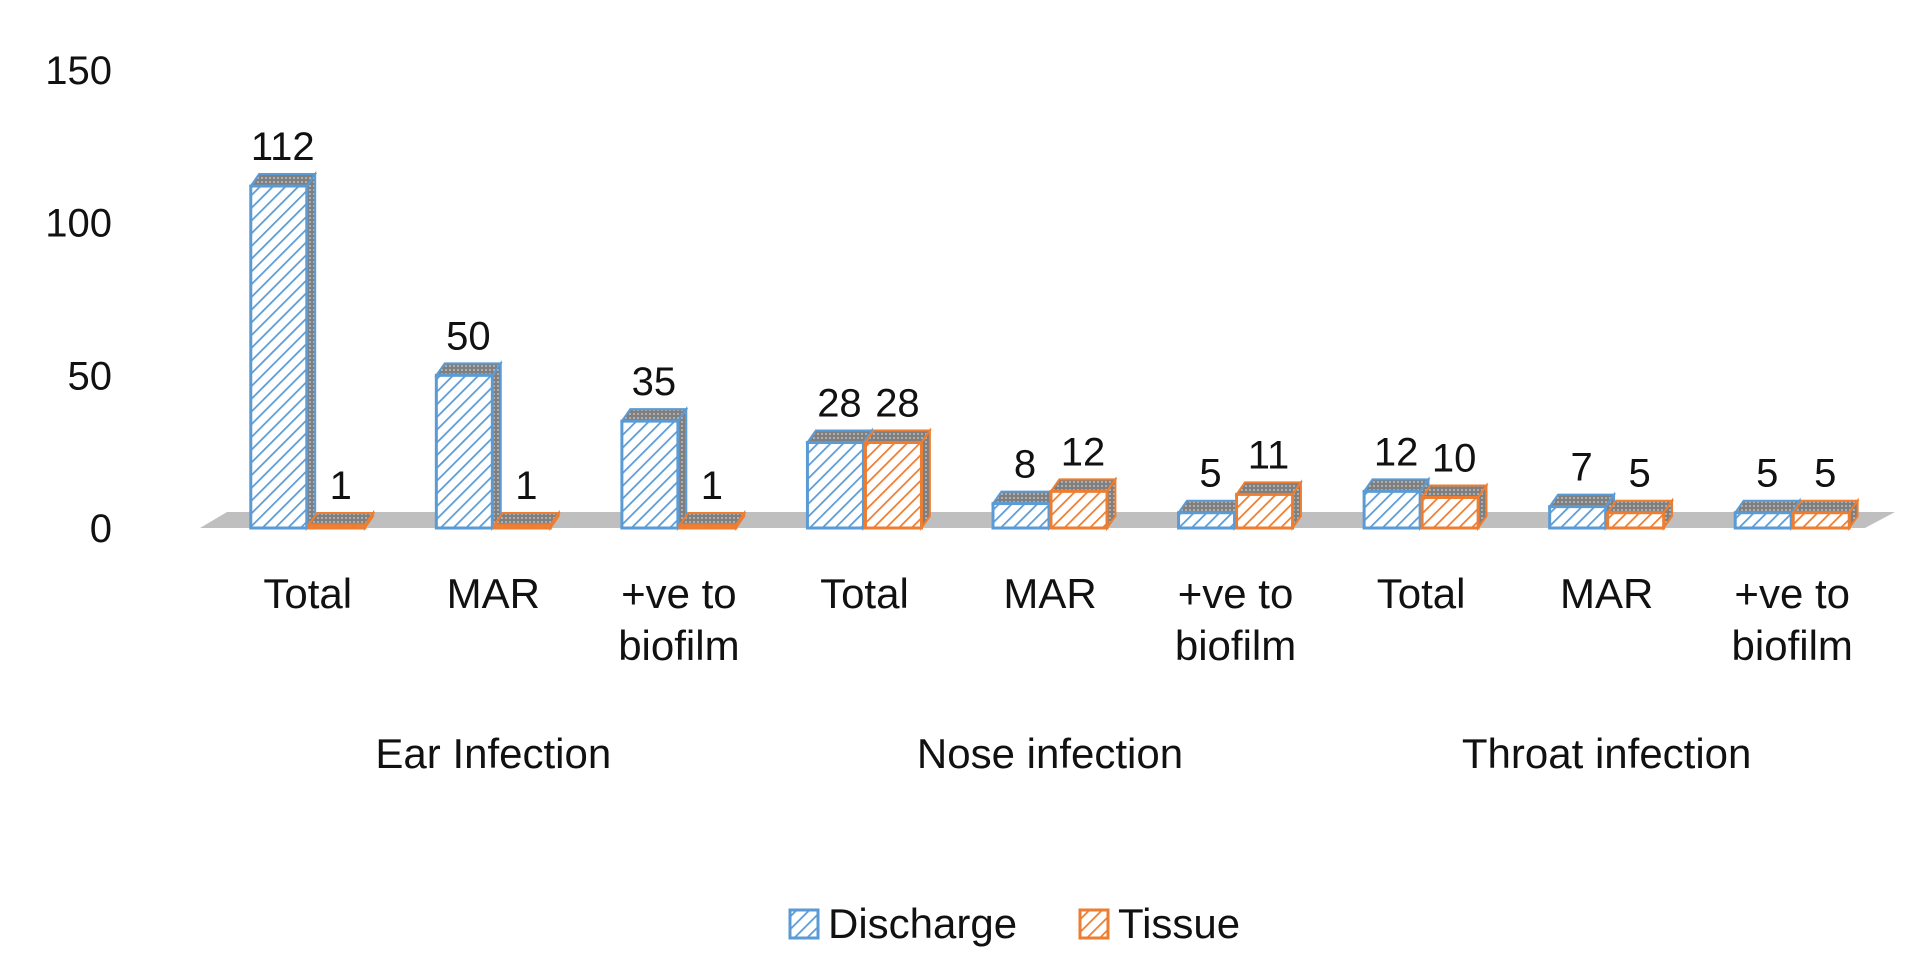  What do you see at coordinates (1050, 753) in the screenshot?
I see `group-label: Nose infection` at bounding box center [1050, 753].